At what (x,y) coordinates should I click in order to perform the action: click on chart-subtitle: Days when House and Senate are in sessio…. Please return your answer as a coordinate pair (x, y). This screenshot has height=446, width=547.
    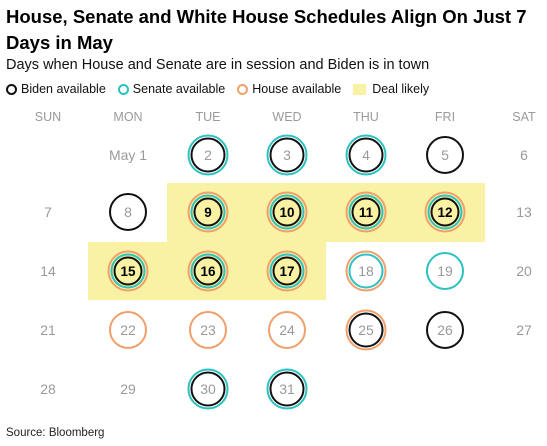
    Looking at the image, I should click on (218, 65).